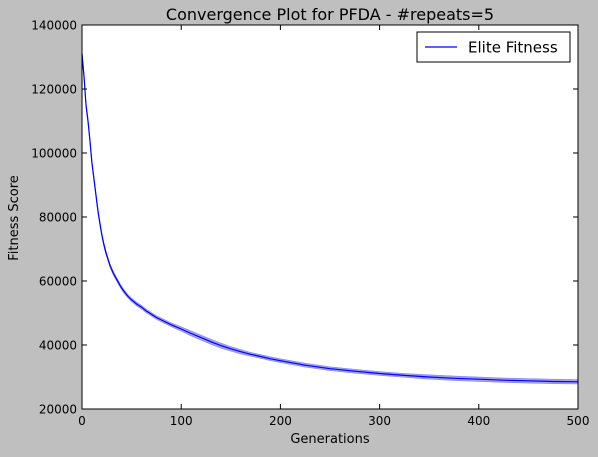  What do you see at coordinates (478, 421) in the screenshot?
I see `x-tick-label: 400` at bounding box center [478, 421].